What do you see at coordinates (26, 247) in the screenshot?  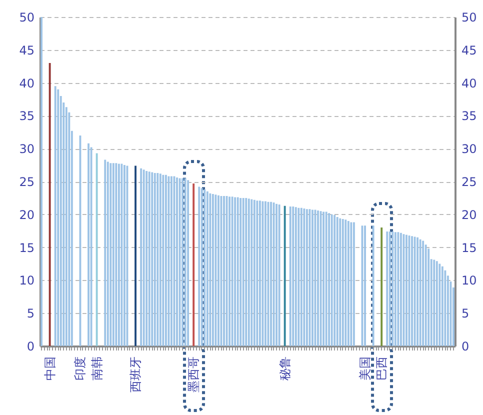 I see `y-tick-label: 15` at bounding box center [26, 247].